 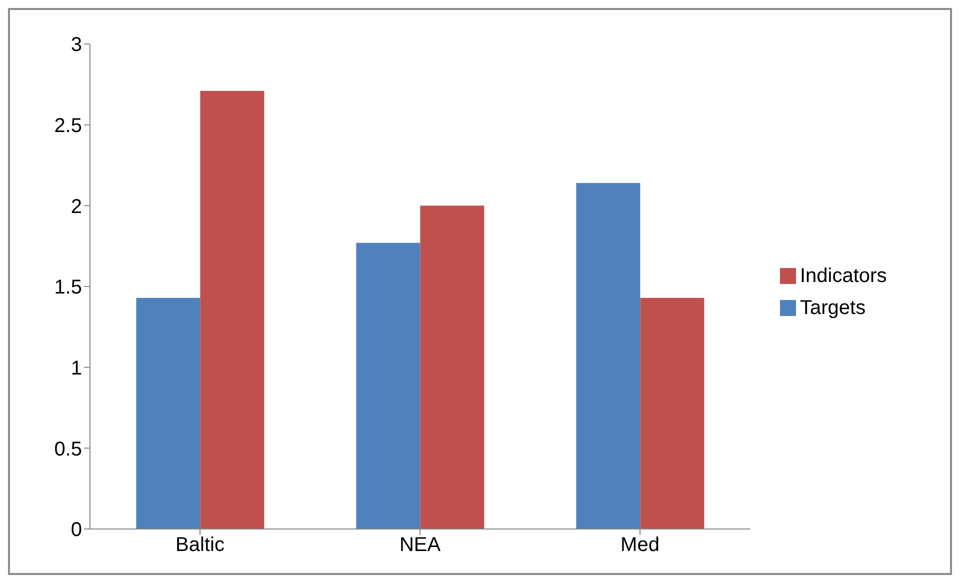 What do you see at coordinates (833, 307) in the screenshot?
I see `legend-label: Targets` at bounding box center [833, 307].